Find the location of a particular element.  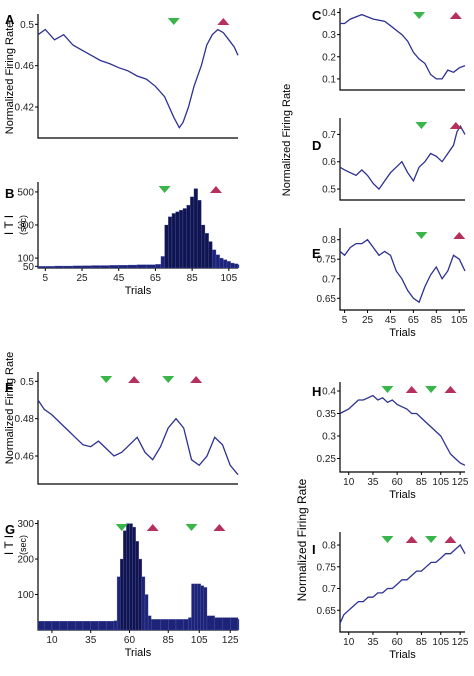

y-tick-label: 0.65 is located at coordinates (327, 611).